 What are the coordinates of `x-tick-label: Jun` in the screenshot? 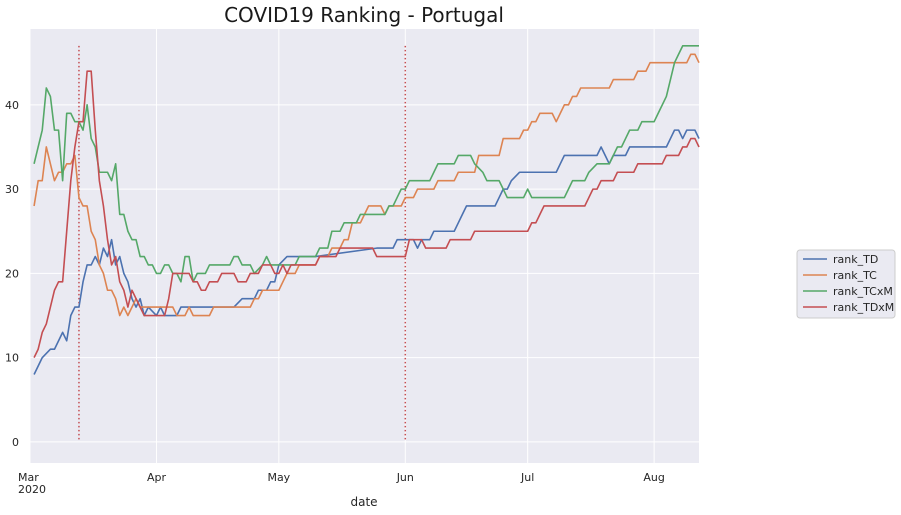 It's located at (405, 477).